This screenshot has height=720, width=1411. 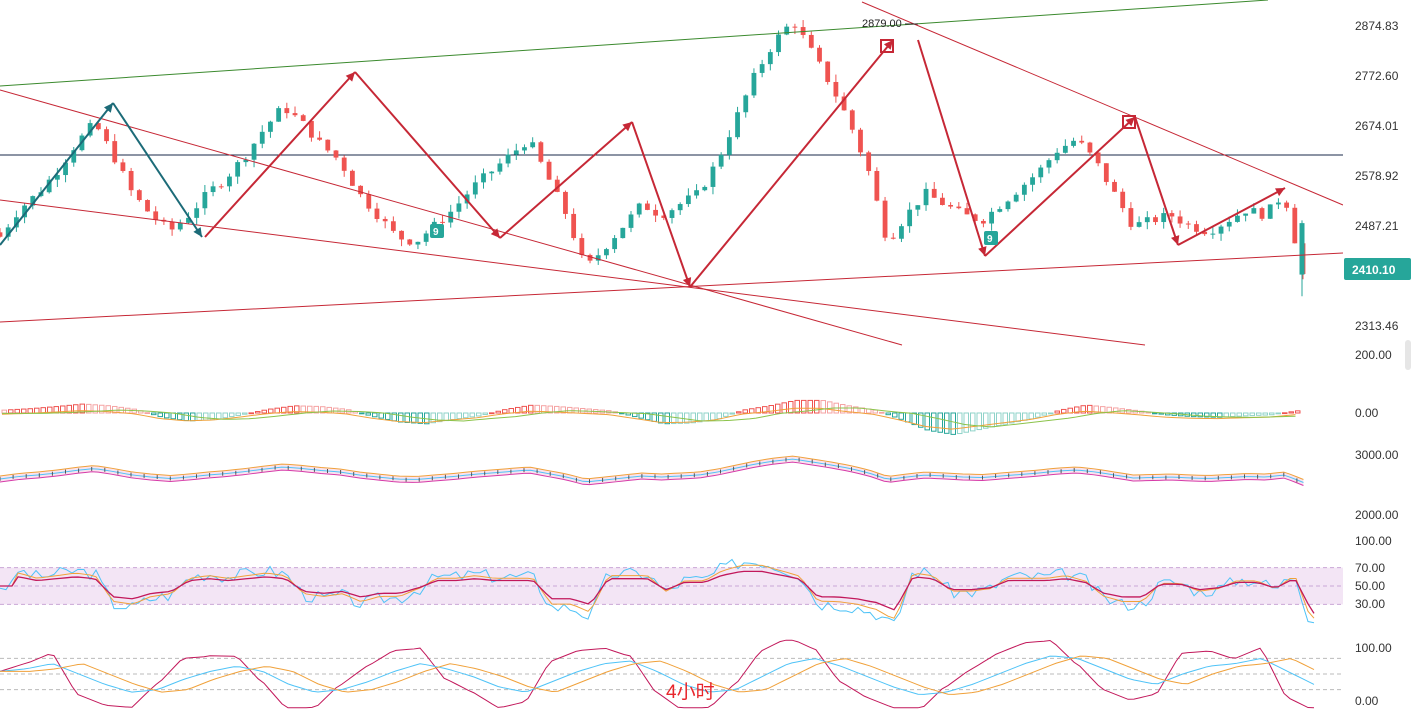 I want to click on kdj-j-line, so click(x=657, y=674).